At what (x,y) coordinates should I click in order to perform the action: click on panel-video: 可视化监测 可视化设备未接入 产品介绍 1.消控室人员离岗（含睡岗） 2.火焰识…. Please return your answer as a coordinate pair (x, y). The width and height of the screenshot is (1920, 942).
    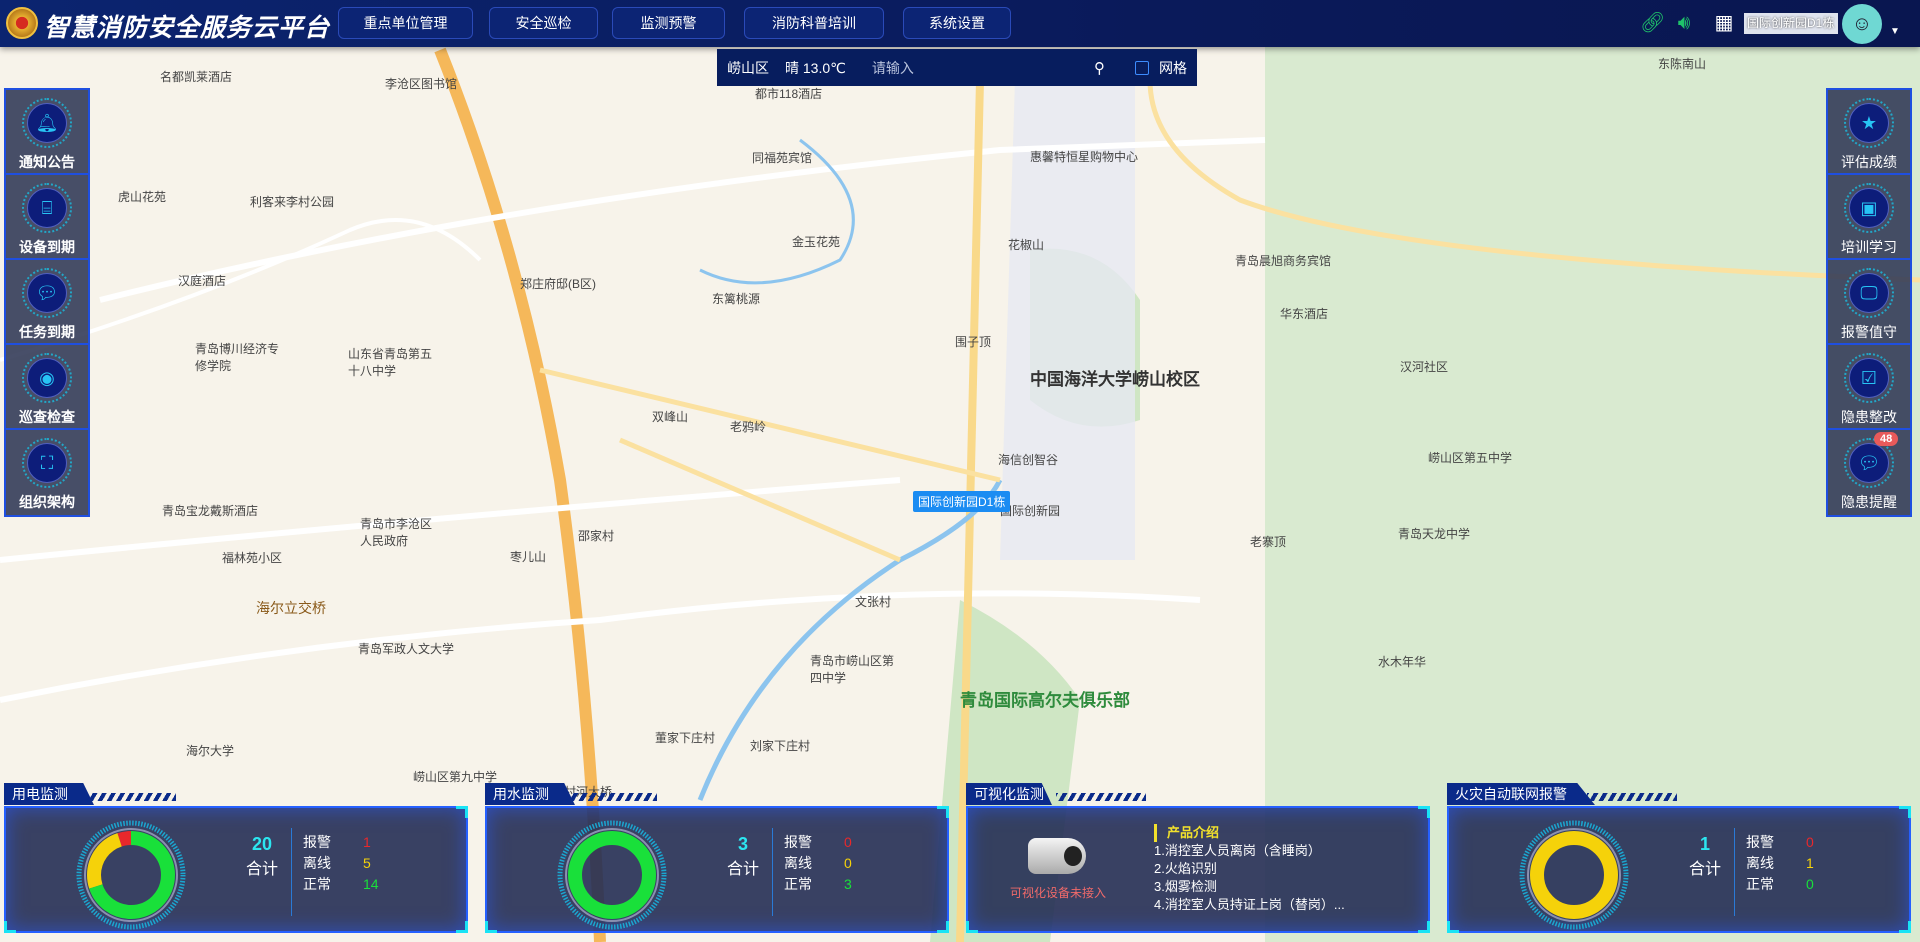
    Looking at the image, I should click on (1198, 858).